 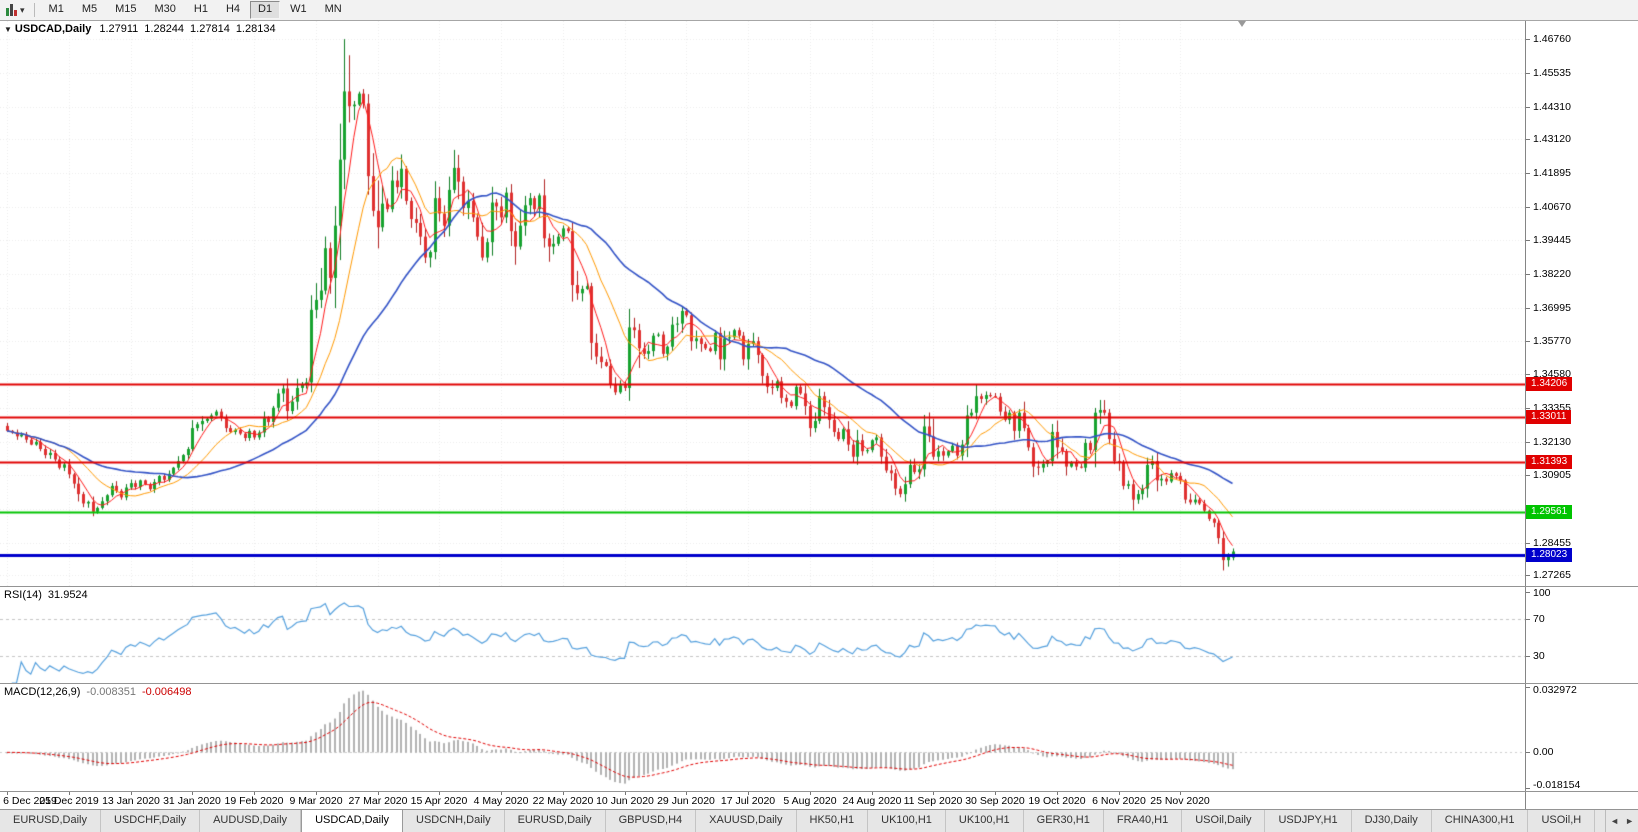 I want to click on chart-tab-fra40-h1: FRA40,H1, so click(x=1143, y=821).